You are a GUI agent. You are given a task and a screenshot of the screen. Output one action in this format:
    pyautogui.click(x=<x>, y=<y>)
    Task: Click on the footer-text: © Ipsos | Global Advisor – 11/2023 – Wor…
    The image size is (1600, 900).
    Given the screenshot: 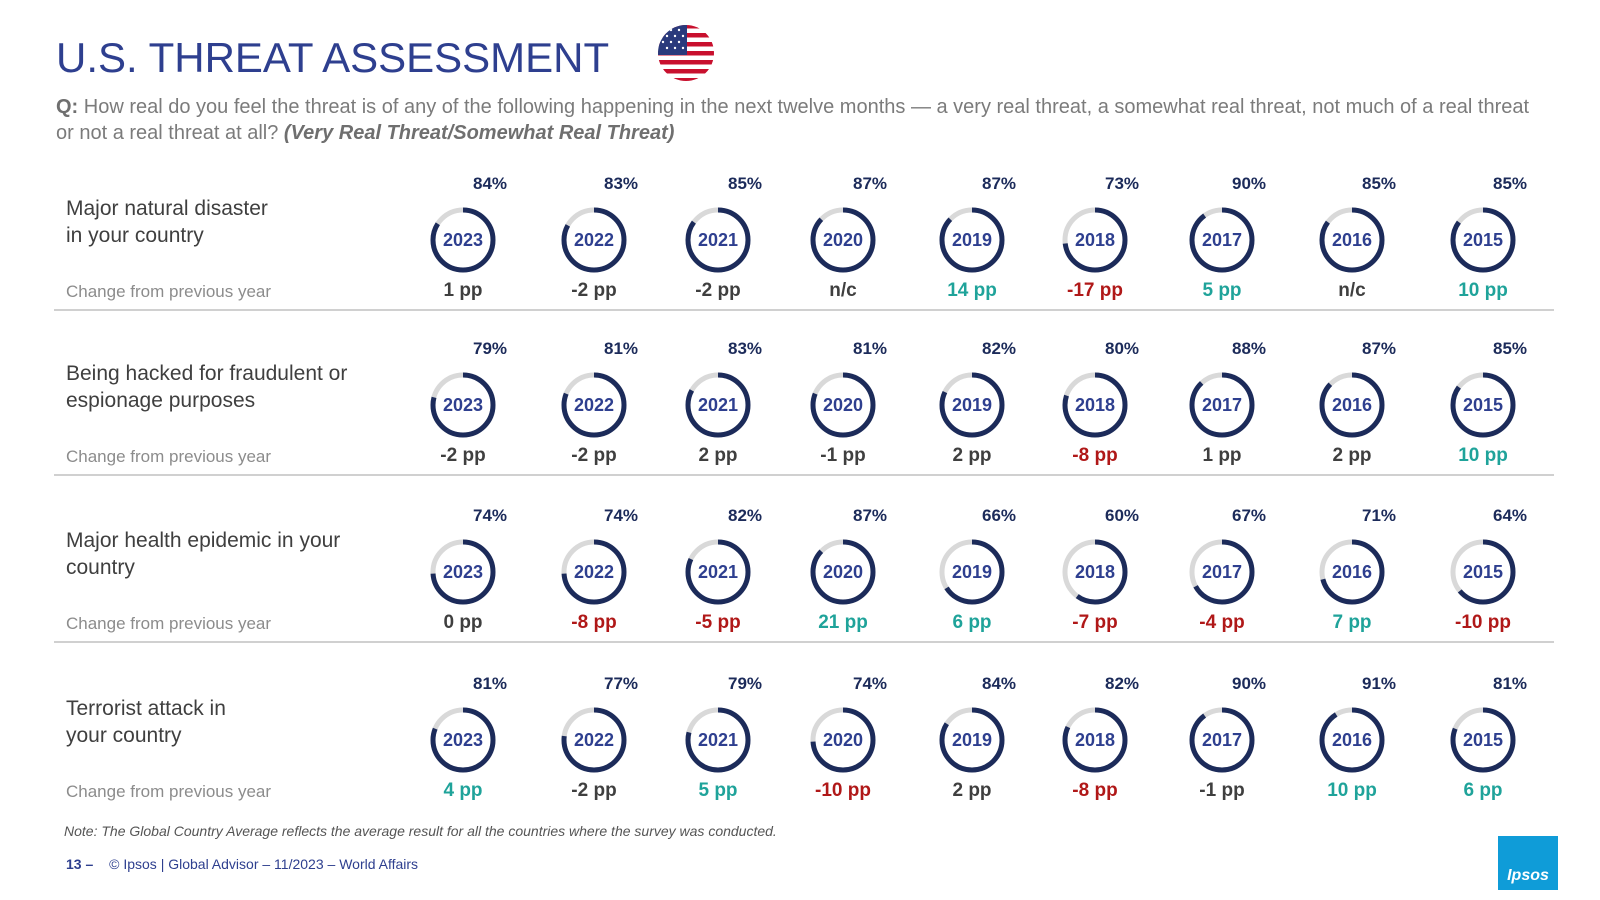 What is the action you would take?
    pyautogui.click(x=264, y=864)
    